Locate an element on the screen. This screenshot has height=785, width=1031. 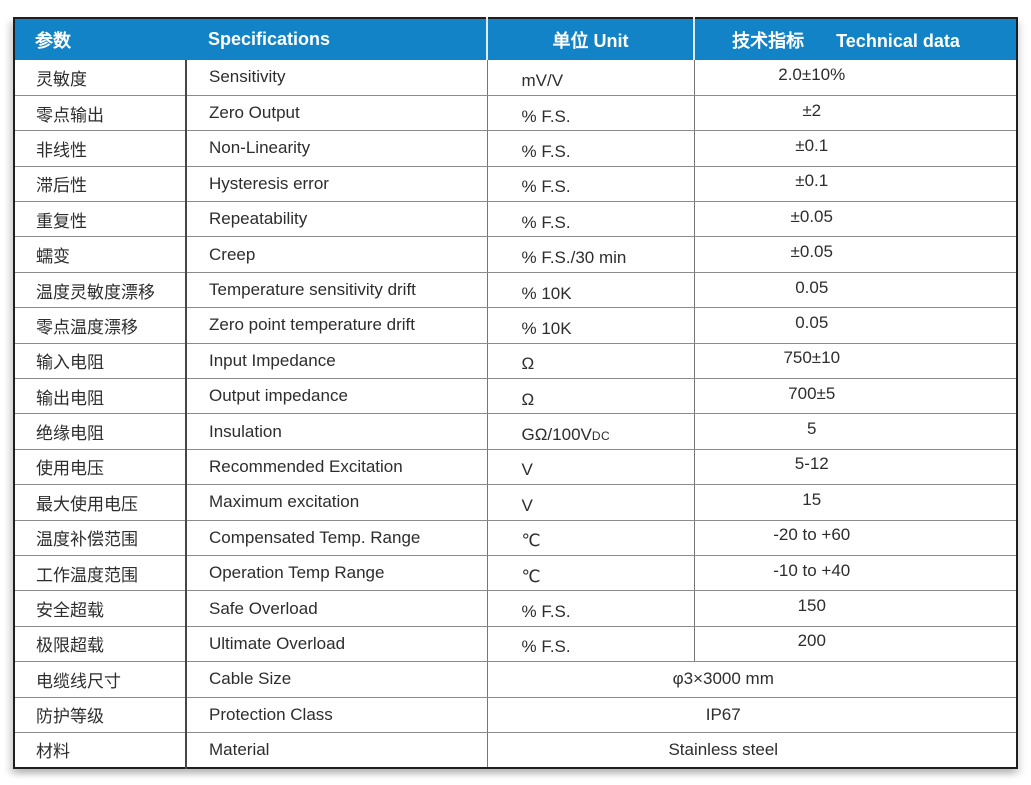
spec-cell: Insulation is located at coordinates (336, 431).